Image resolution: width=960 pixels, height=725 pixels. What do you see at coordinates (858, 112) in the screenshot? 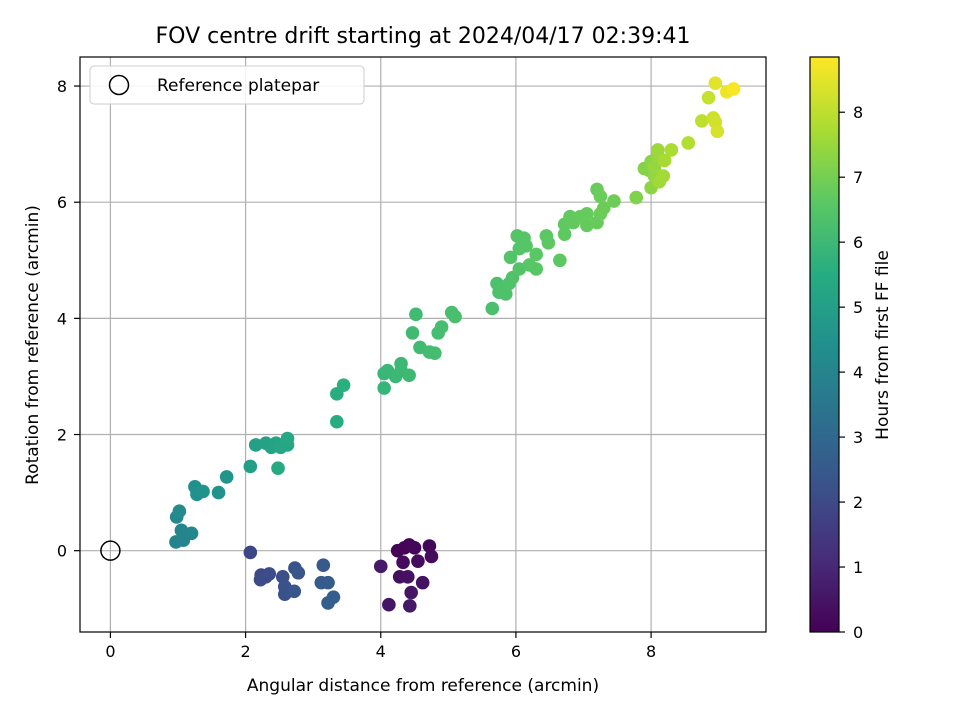
I see `colorbar-tick-label: 8` at bounding box center [858, 112].